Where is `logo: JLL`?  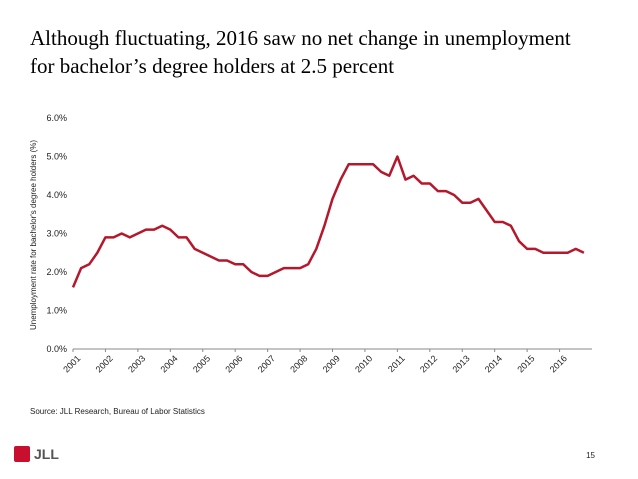 logo: JLL is located at coordinates (36, 454).